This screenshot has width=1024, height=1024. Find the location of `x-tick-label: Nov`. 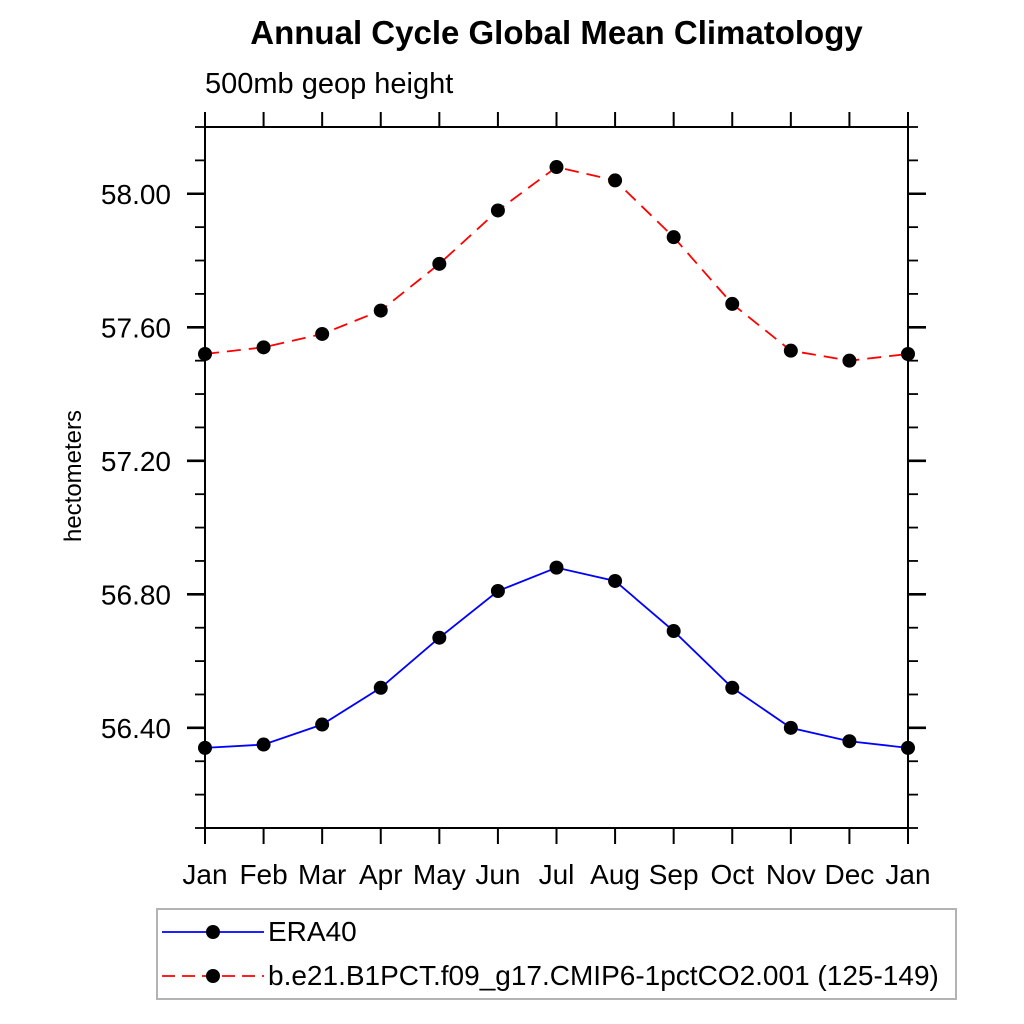

x-tick-label: Nov is located at coordinates (791, 874).